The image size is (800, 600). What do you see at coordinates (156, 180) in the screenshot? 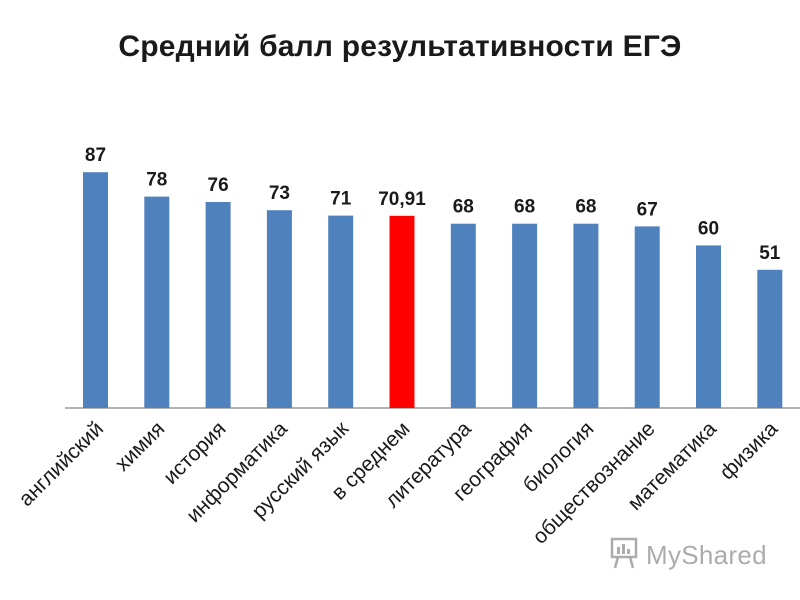
I see `data-label-2: 78` at bounding box center [156, 180].